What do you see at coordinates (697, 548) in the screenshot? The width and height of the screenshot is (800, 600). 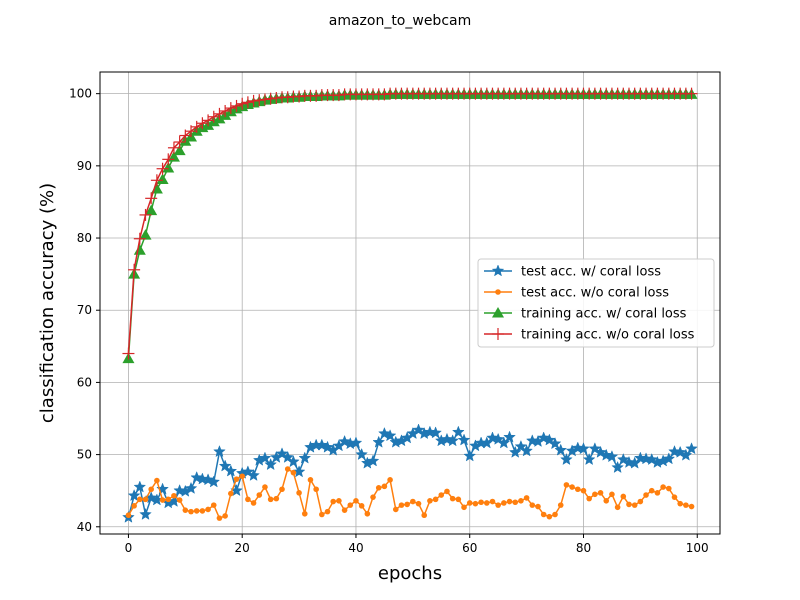 I see `x-tick-label: 100` at bounding box center [697, 548].